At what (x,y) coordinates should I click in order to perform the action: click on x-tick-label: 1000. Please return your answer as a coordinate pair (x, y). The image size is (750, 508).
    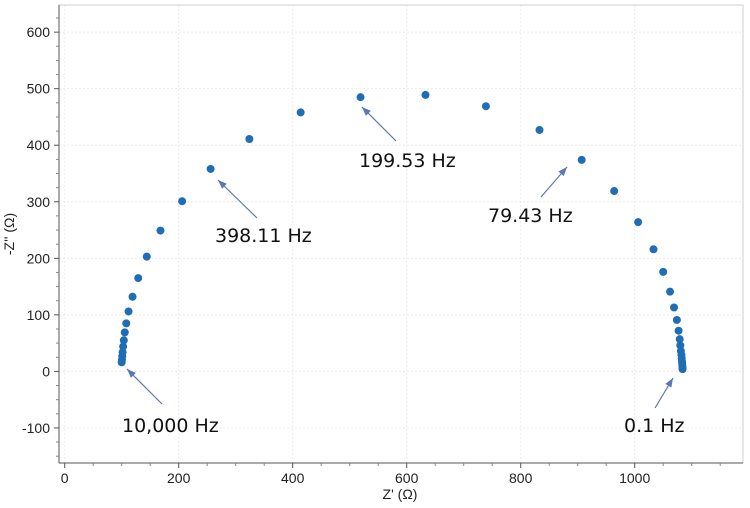
    Looking at the image, I should click on (634, 478).